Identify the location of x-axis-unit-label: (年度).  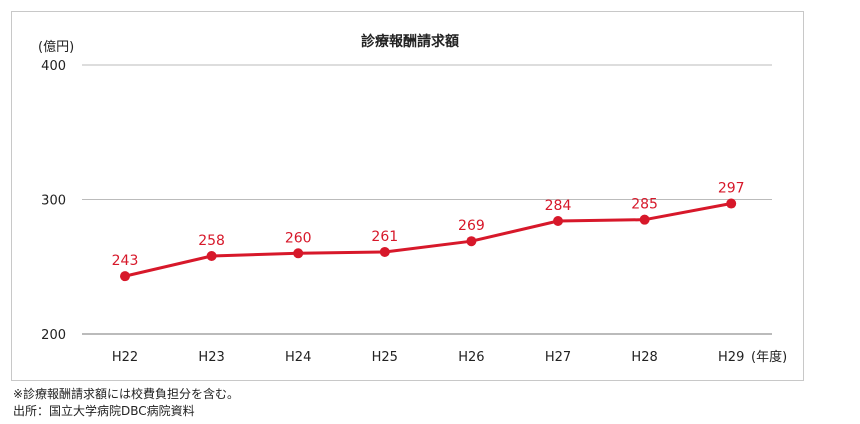
(769, 357).